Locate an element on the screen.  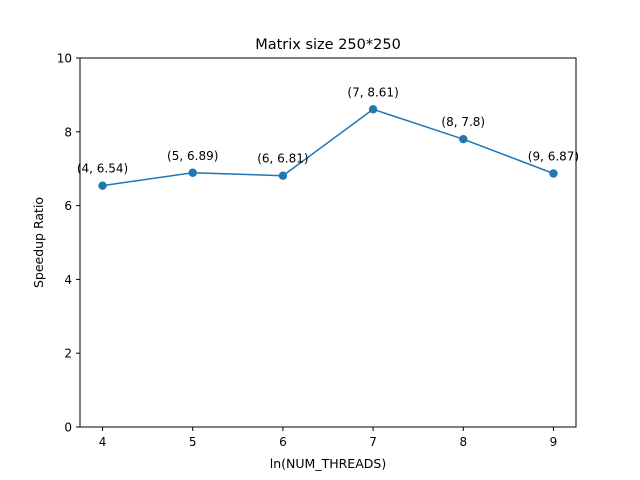
x-axis-label: ln(NUM_THREADS) is located at coordinates (328, 463).